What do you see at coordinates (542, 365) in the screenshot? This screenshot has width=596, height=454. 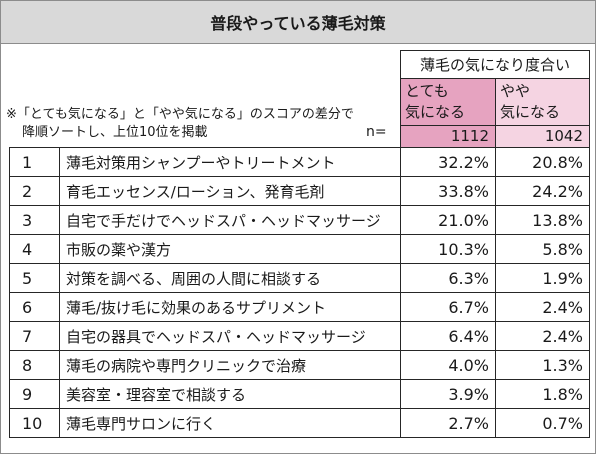 I see `value-somewhat-concerned: 1.3%` at bounding box center [542, 365].